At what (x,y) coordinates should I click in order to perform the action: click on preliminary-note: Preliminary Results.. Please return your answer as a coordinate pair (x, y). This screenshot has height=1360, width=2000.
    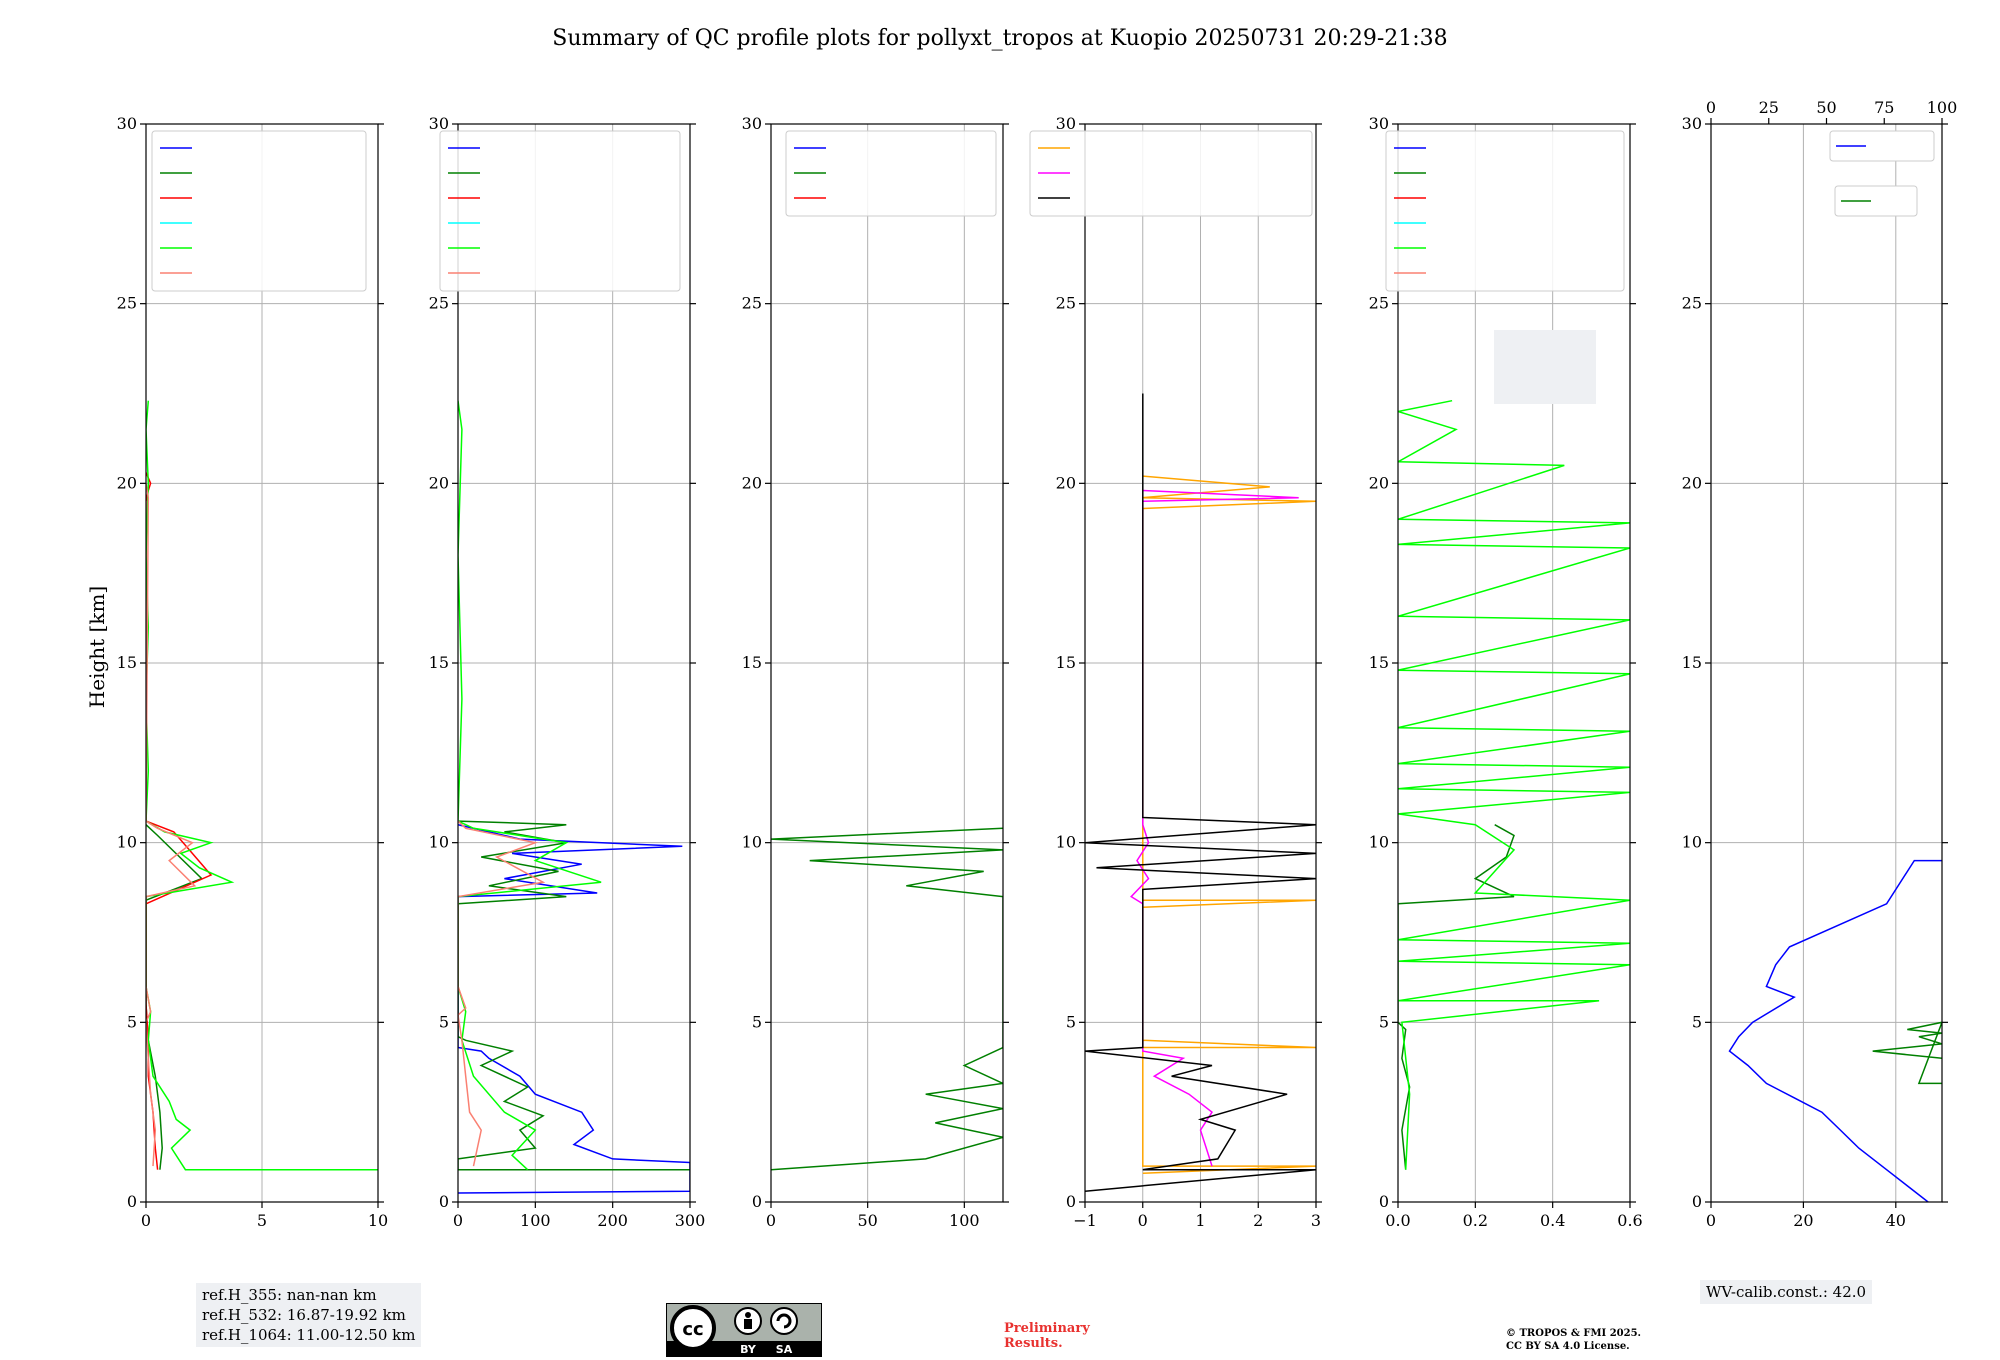
    Looking at the image, I should click on (1047, 1336).